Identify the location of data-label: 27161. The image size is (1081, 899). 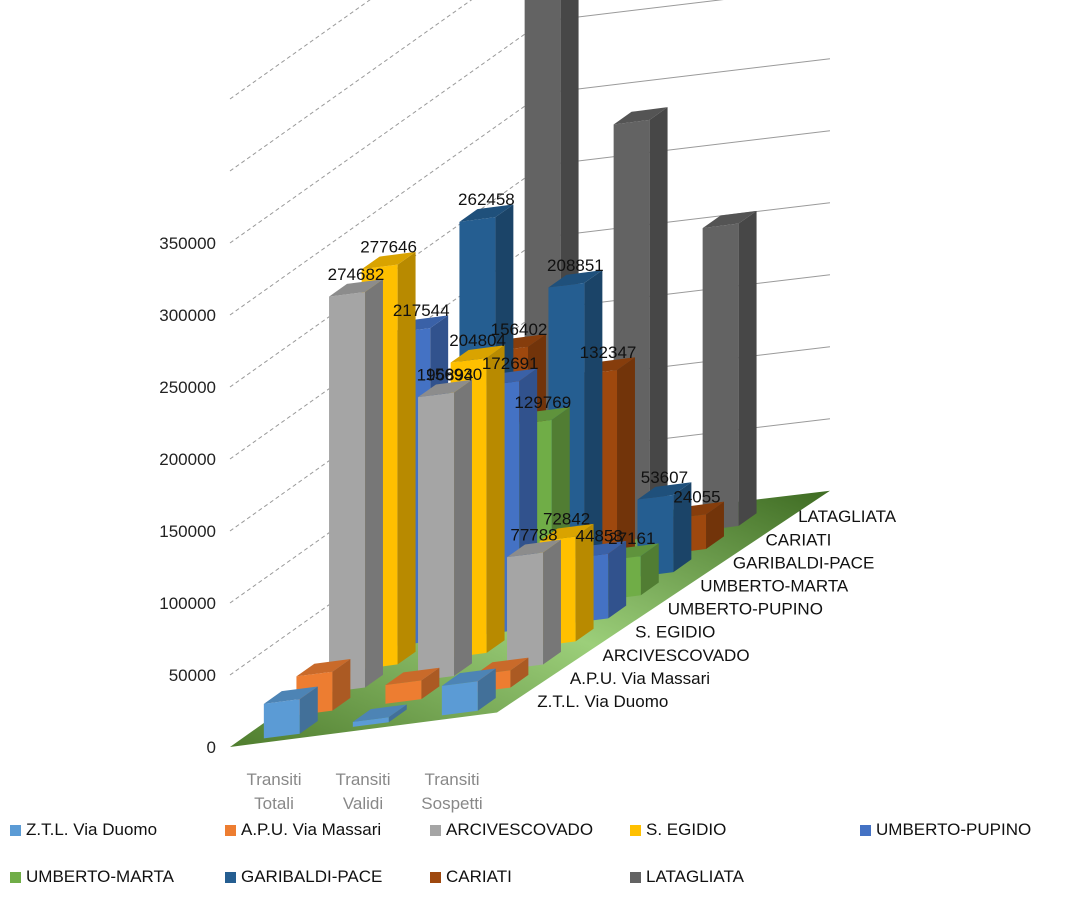
(631, 538).